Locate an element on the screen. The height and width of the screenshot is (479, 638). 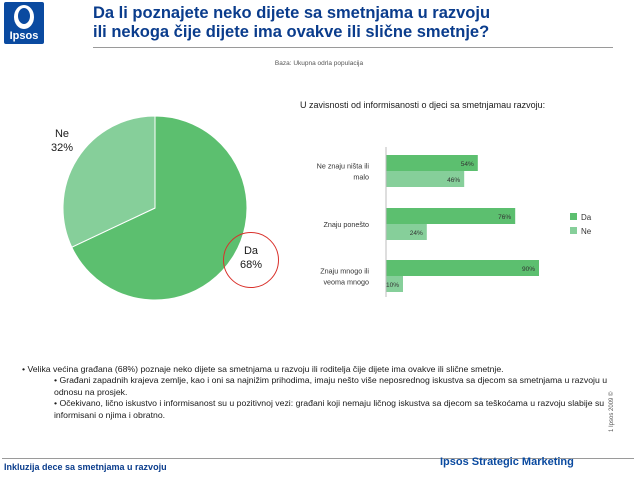
logo-inner-icon is located at coordinates (24, 16).